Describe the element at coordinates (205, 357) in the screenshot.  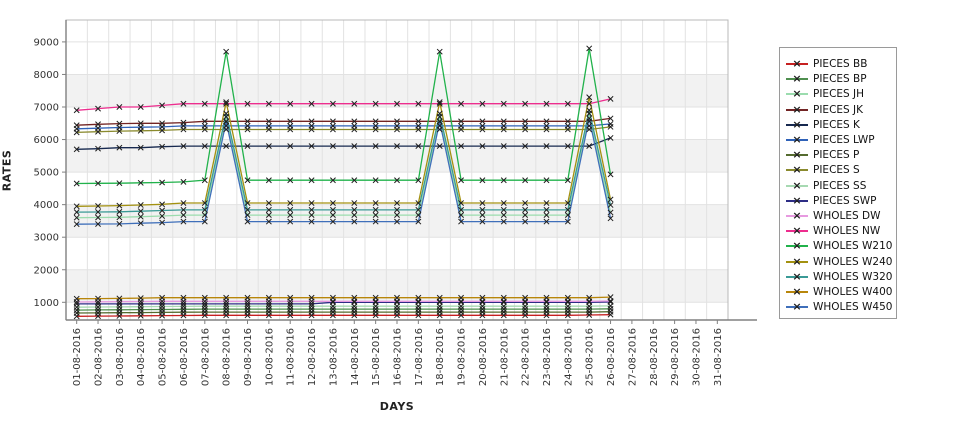
I see `x-tick-label: 07-08-2016` at that location.